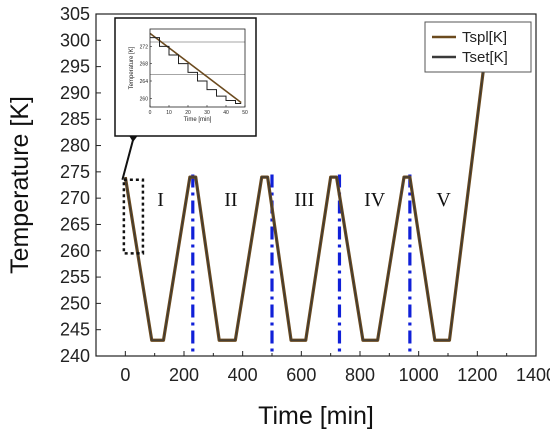  I want to click on x-tick-label: 600, so click(301, 375).